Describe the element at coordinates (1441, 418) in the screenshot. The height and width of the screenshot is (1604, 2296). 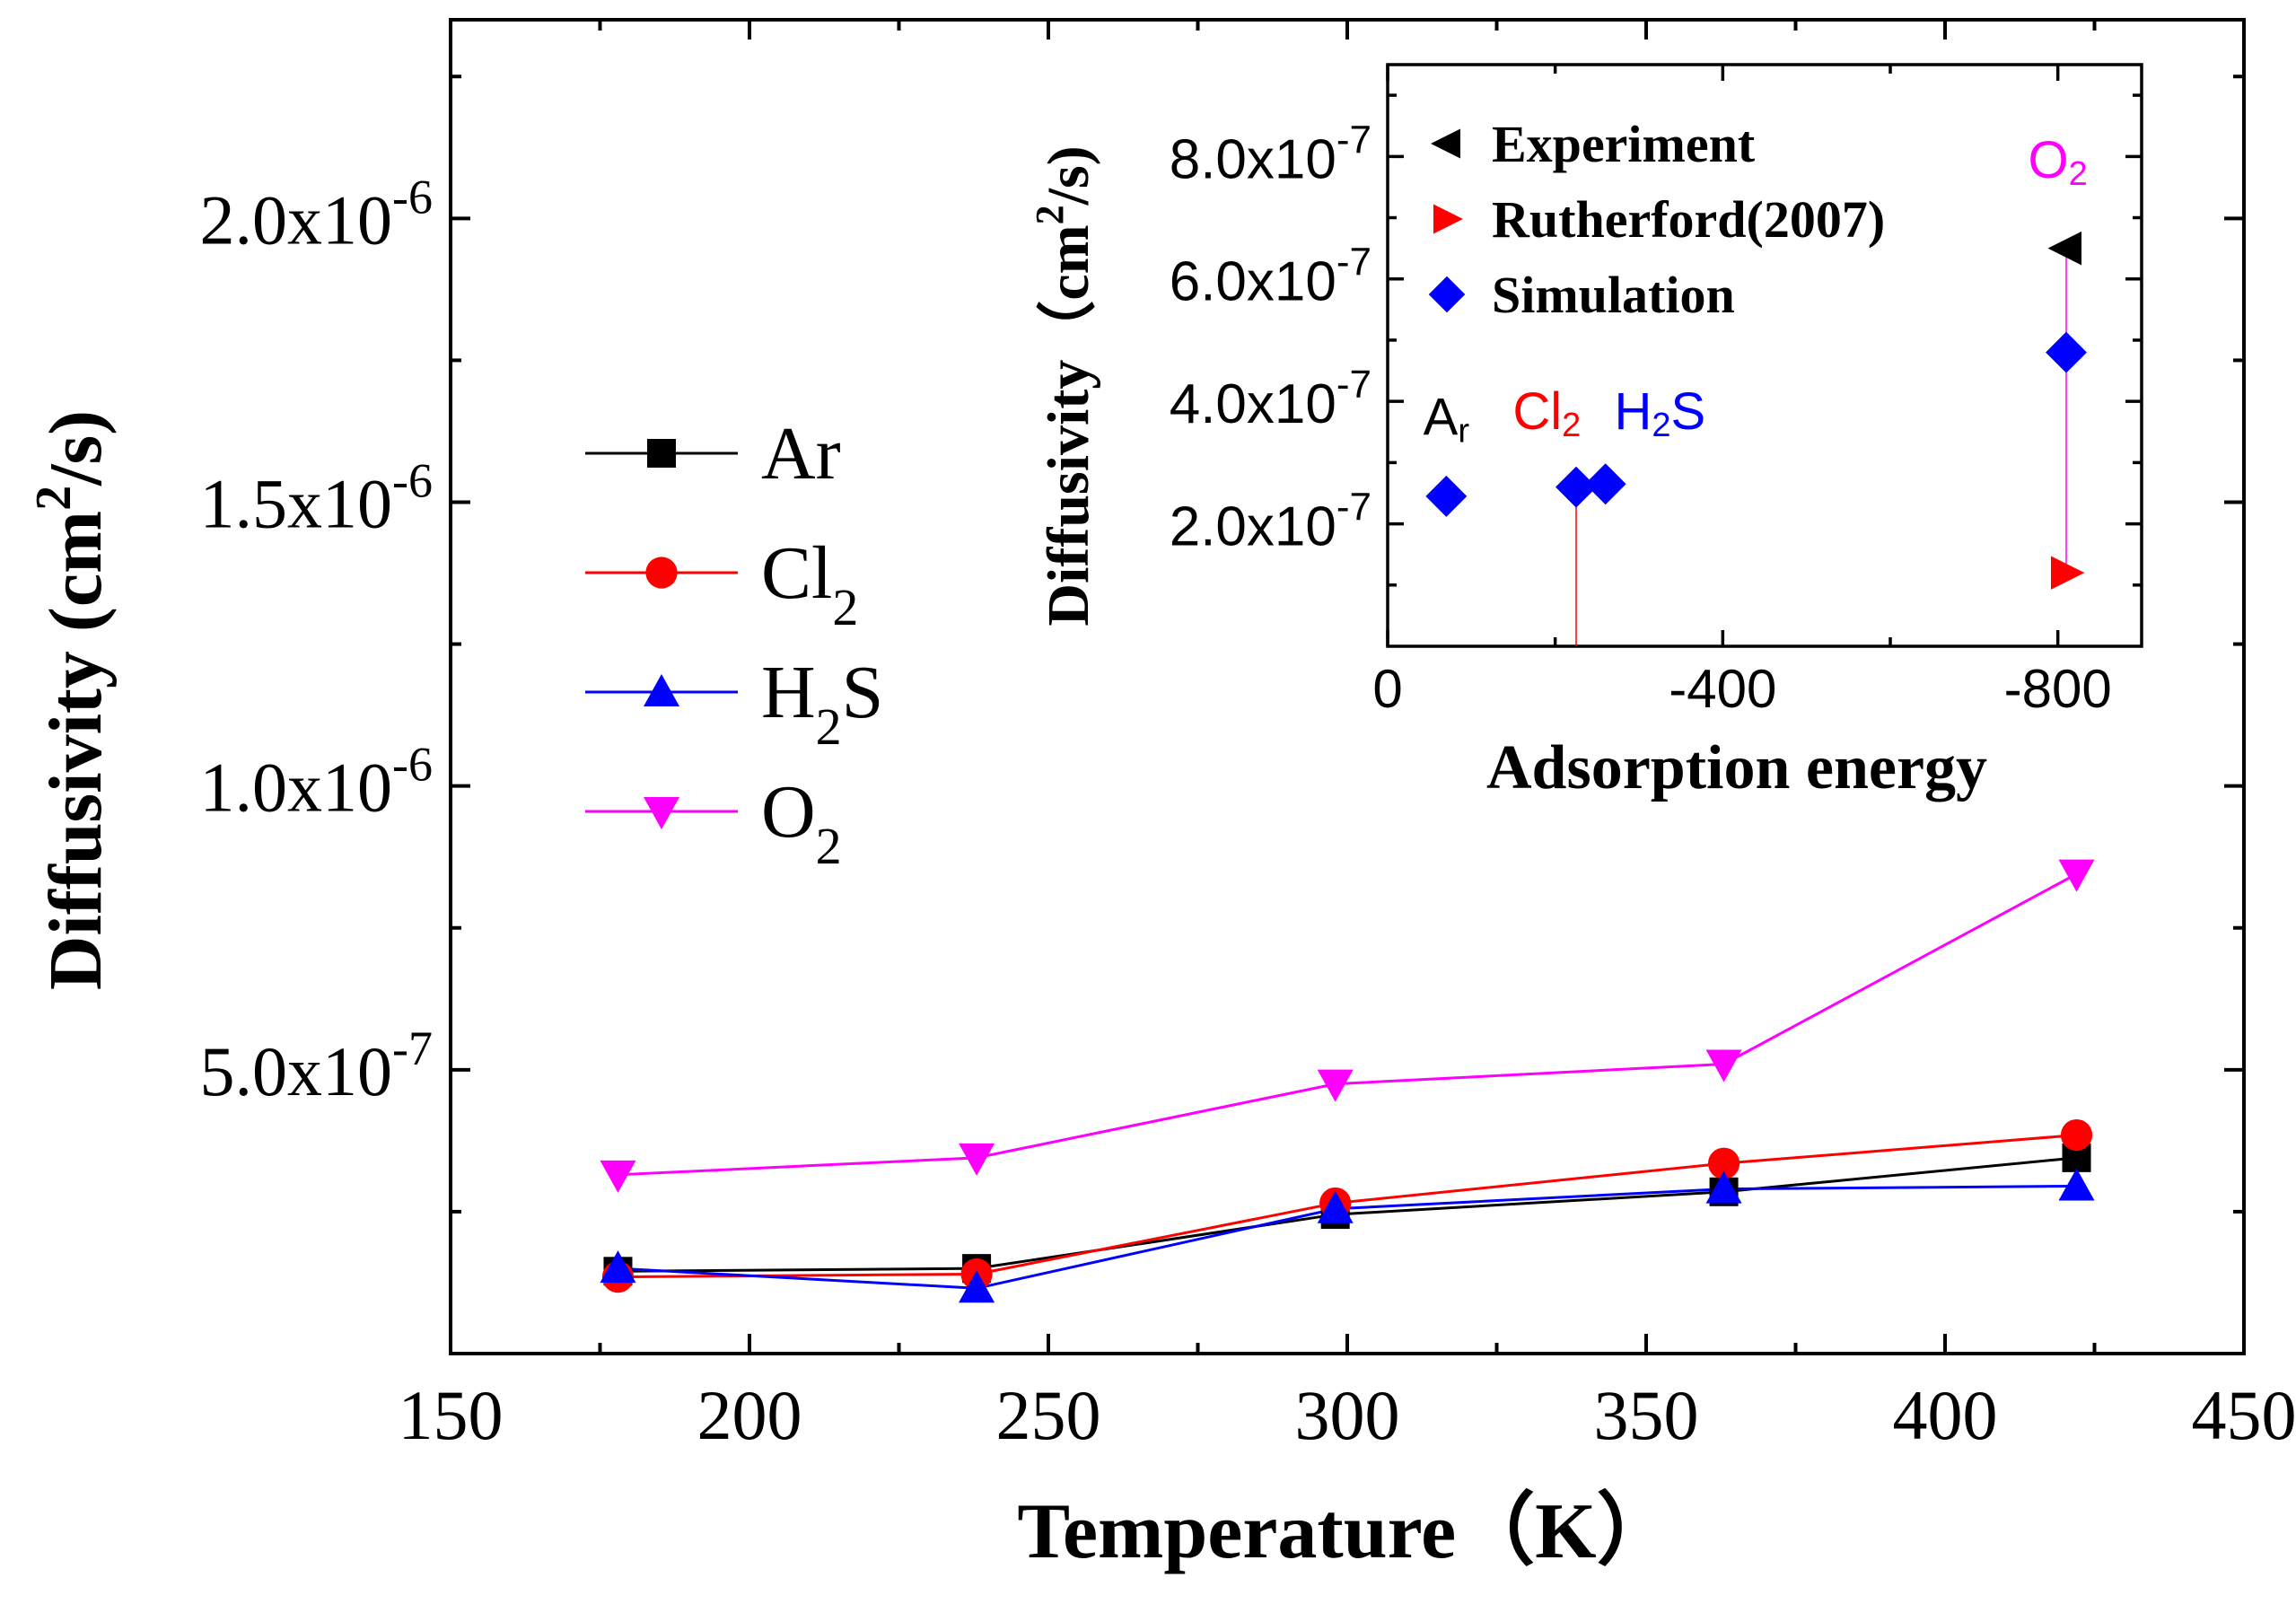
I see `inset-annotation-text: A` at that location.